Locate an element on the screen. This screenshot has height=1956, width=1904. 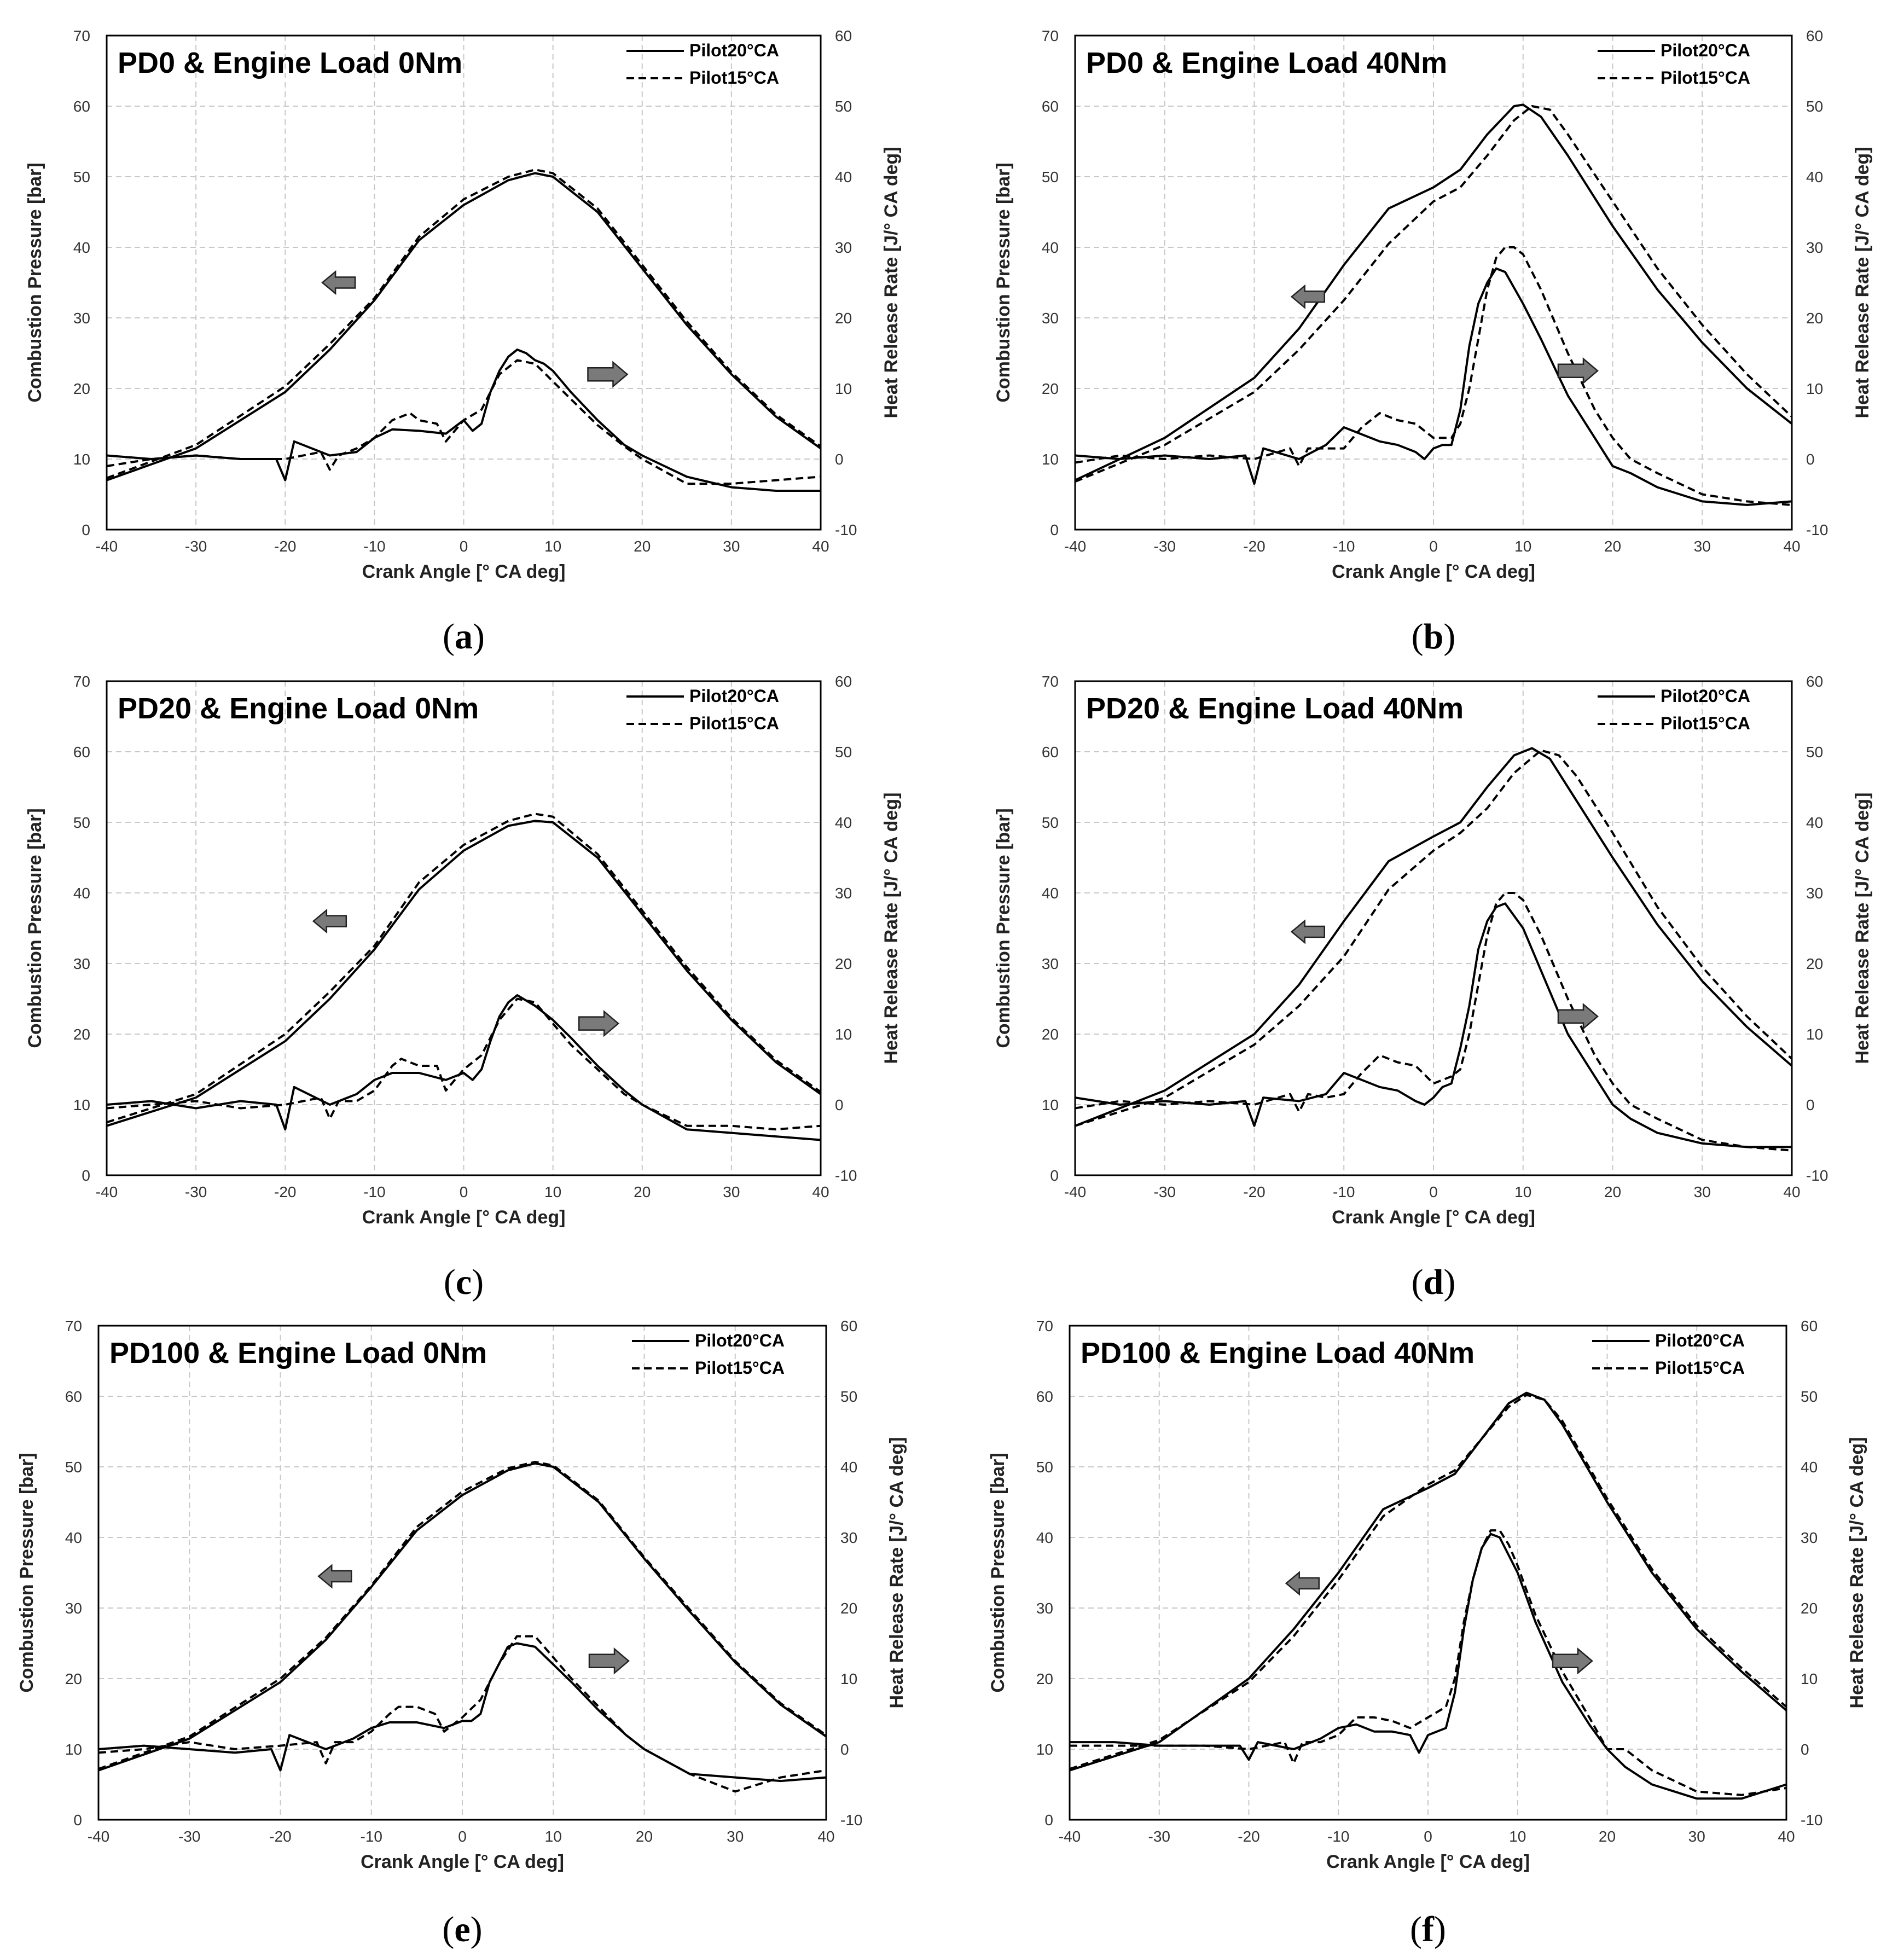
y-tick-label: 50 is located at coordinates (73, 1467).